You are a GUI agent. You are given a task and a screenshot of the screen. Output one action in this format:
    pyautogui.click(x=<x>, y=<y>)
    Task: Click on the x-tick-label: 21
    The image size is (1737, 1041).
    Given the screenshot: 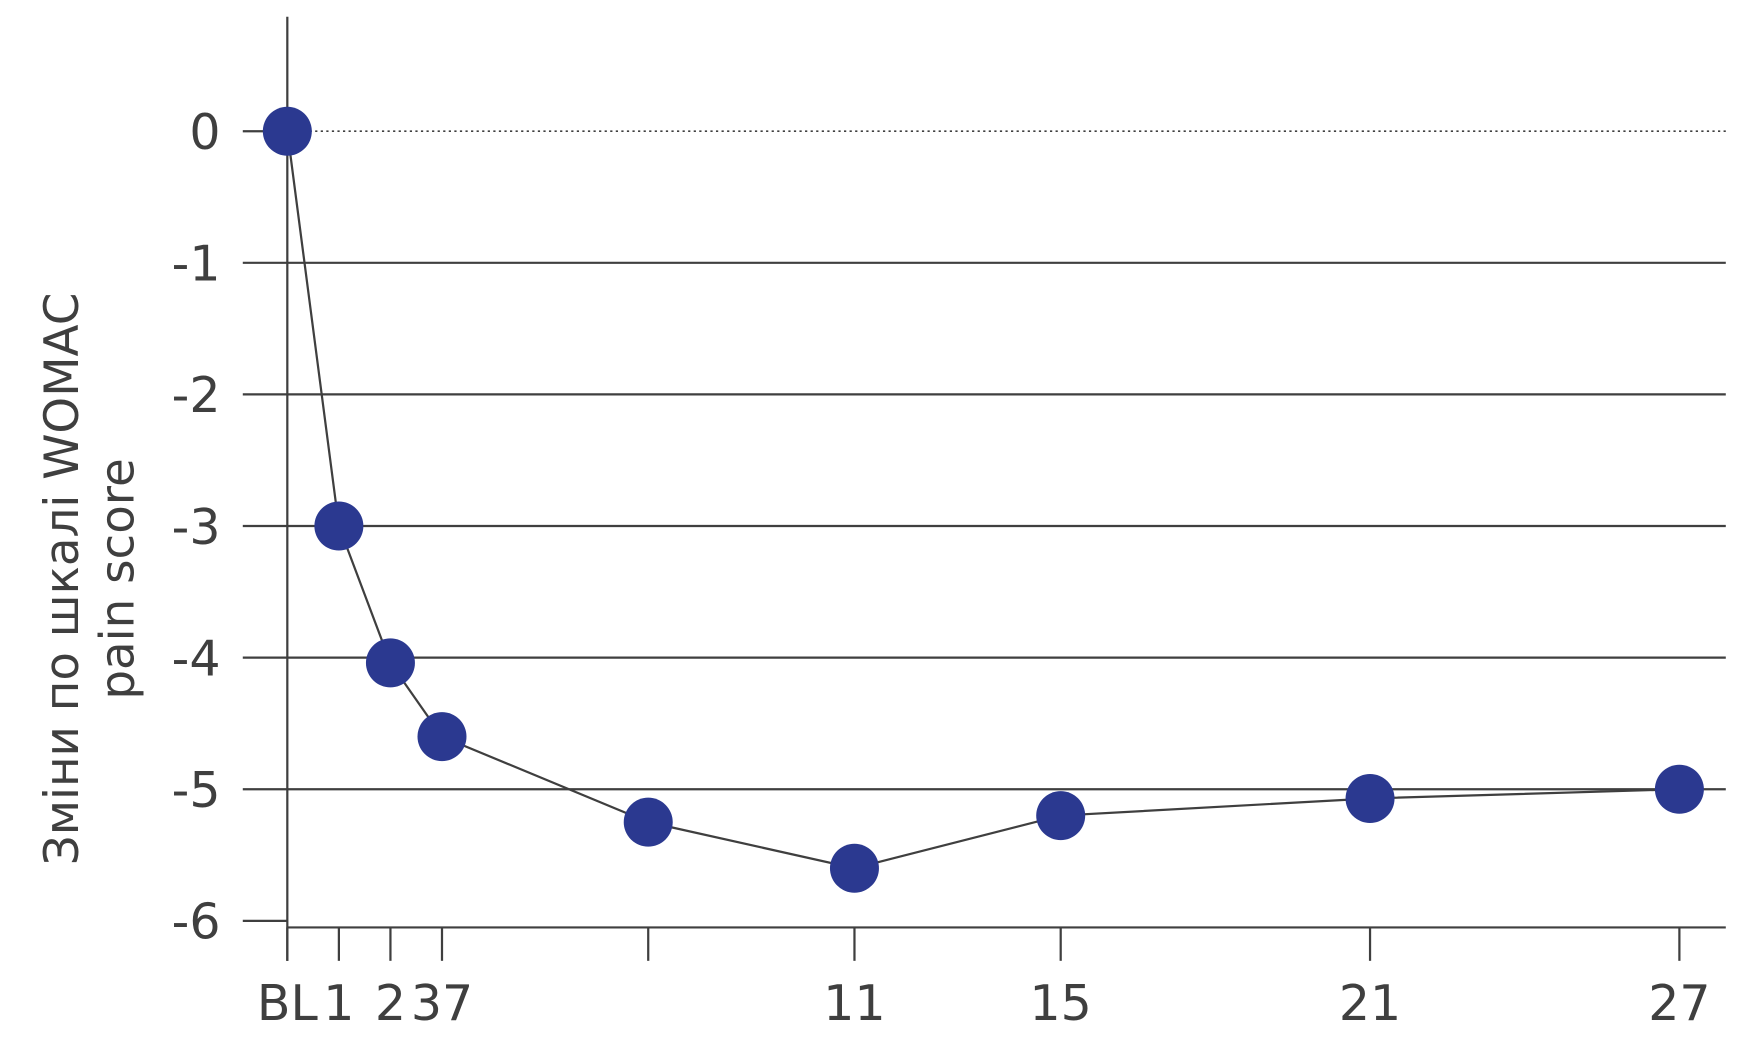 What is the action you would take?
    pyautogui.click(x=1370, y=1003)
    